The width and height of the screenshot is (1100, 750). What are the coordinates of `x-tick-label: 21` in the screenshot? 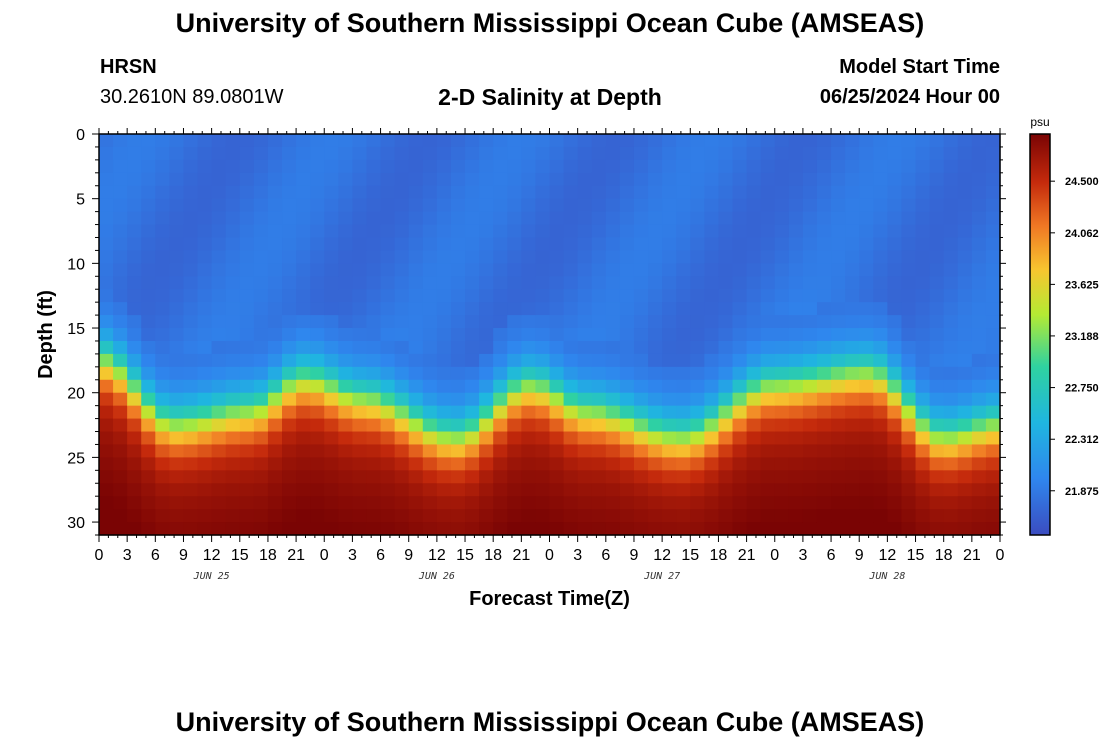 It's located at (747, 555).